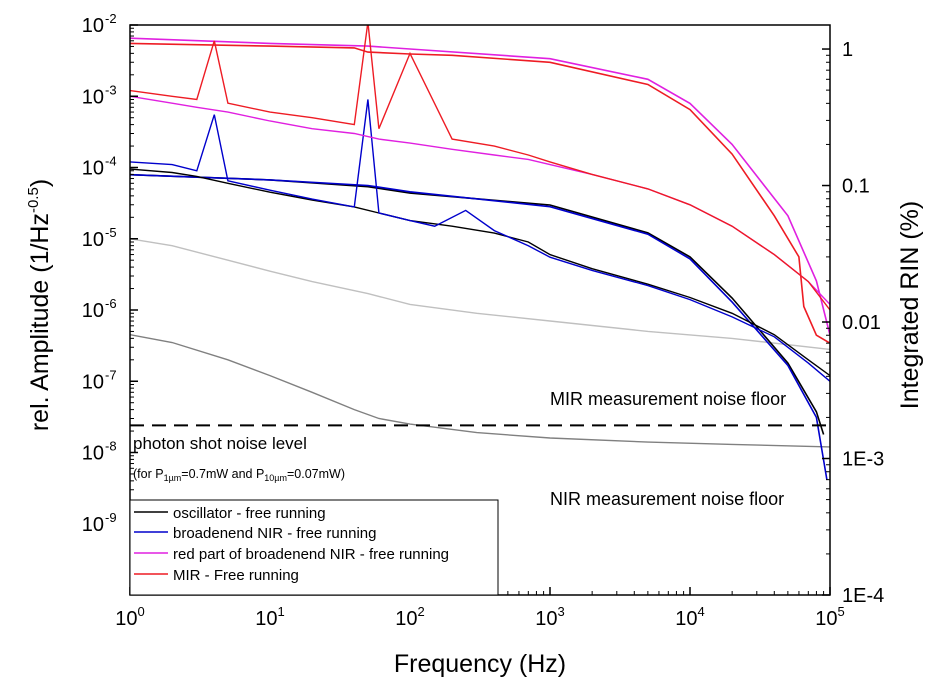 Image resolution: width=934 pixels, height=681 pixels. I want to click on y2-tick-label: 1E-4, so click(863, 596).